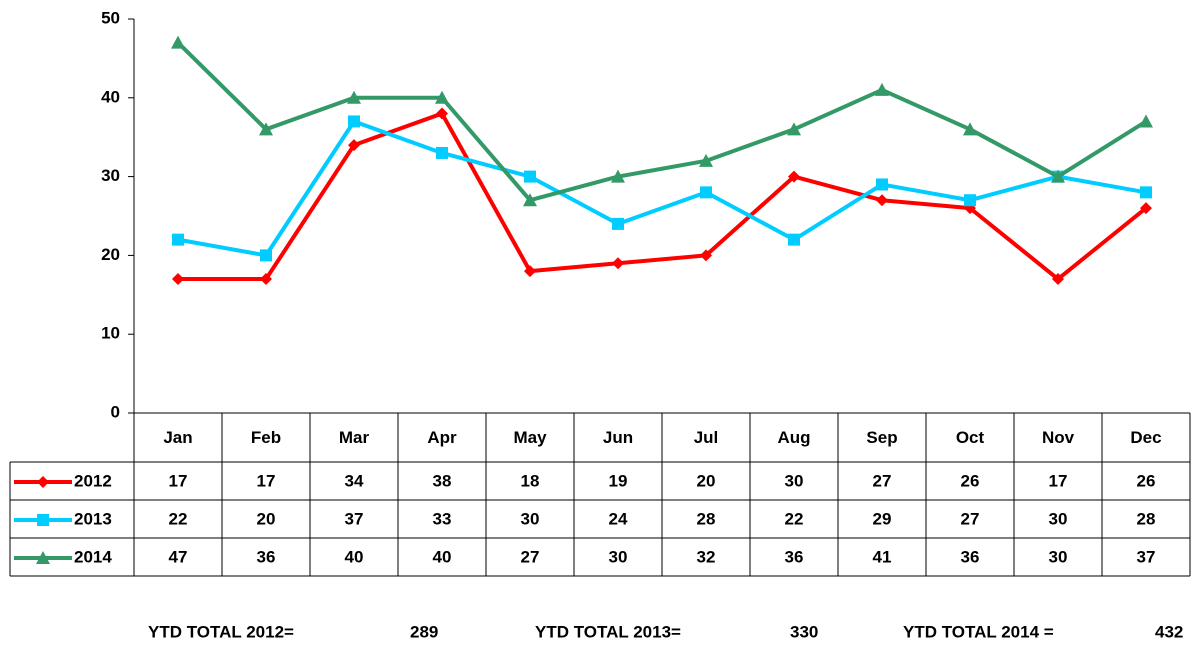  What do you see at coordinates (1169, 631) in the screenshot?
I see `annotation-value: 432` at bounding box center [1169, 631].